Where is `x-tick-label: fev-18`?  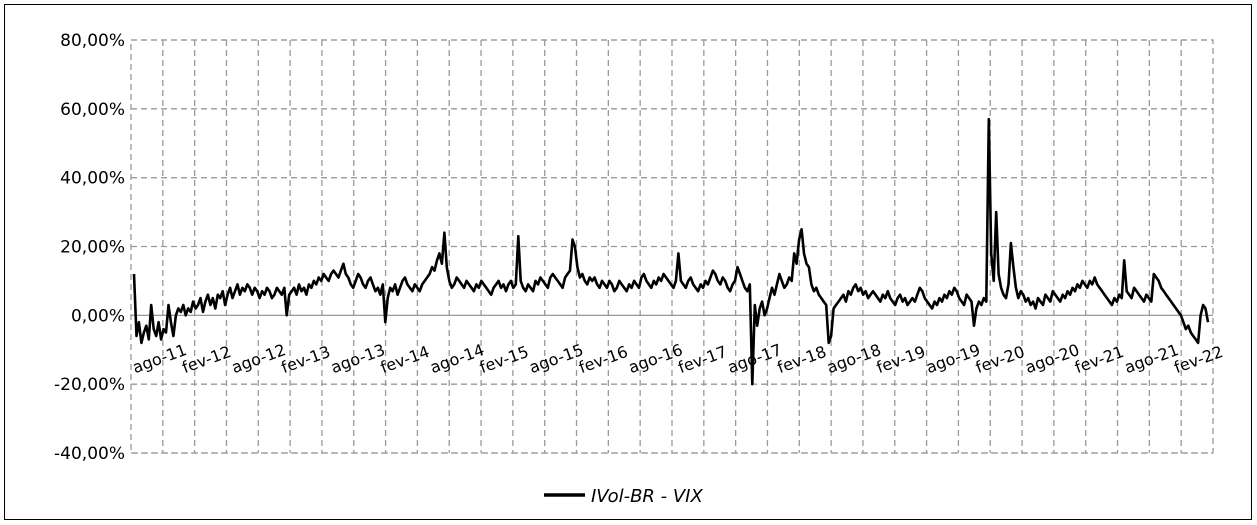
x-tick-label: fev-18 is located at coordinates (802, 359).